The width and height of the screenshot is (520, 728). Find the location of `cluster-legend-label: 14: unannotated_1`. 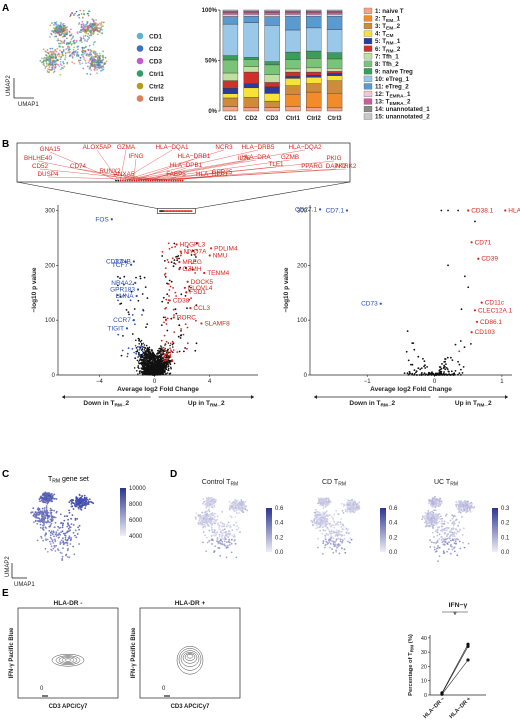

cluster-legend-label: 14: unannotated_1 is located at coordinates (402, 109).